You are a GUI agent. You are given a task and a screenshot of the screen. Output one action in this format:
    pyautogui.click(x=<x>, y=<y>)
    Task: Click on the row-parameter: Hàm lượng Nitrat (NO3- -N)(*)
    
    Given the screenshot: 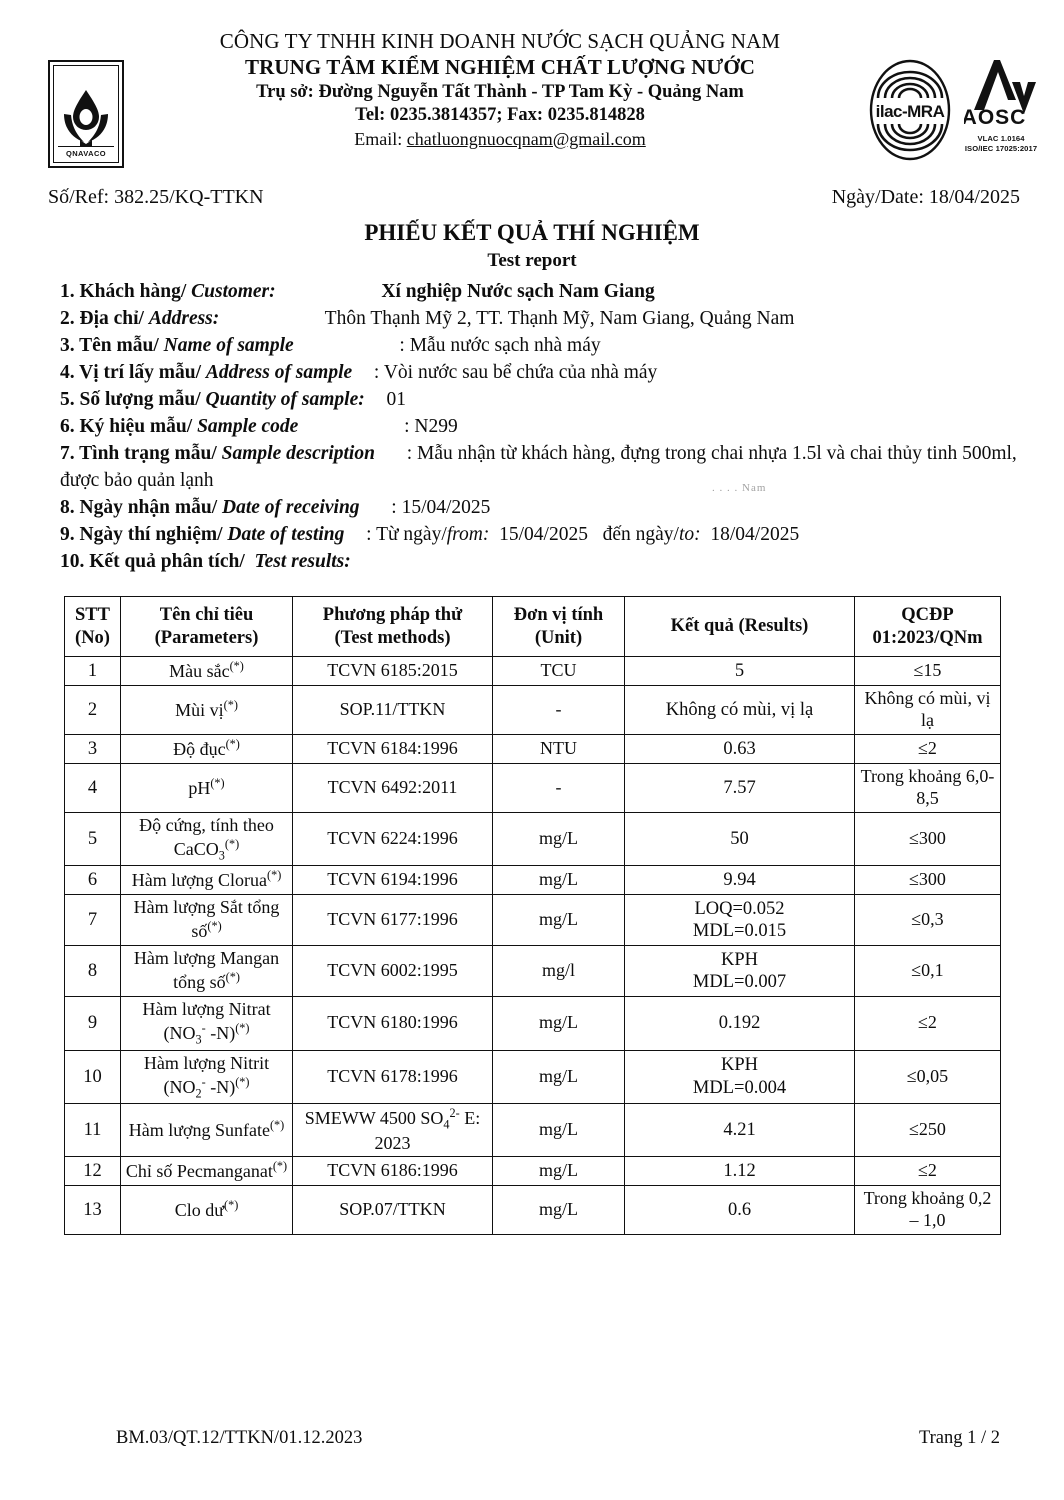 What is the action you would take?
    pyautogui.click(x=206, y=1023)
    